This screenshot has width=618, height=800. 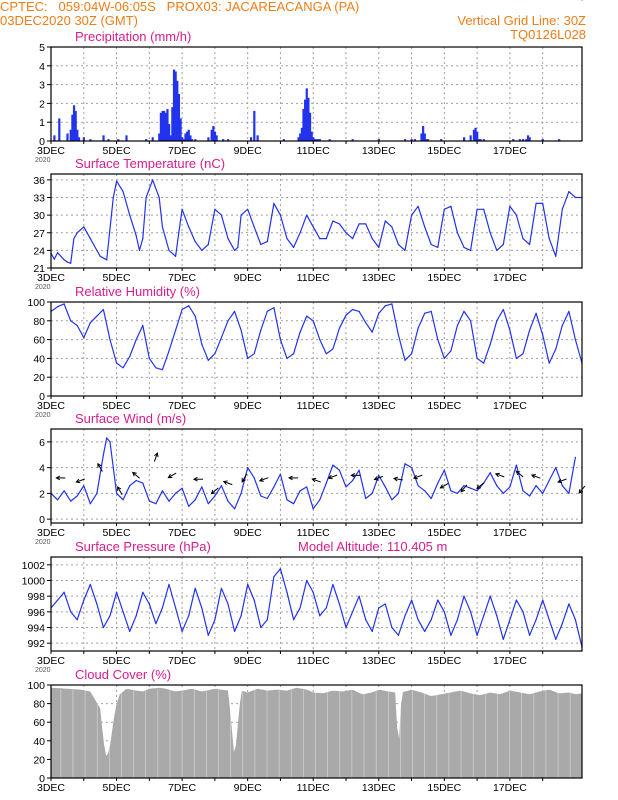 I want to click on wind-ytick-label: 2, so click(x=42, y=494).